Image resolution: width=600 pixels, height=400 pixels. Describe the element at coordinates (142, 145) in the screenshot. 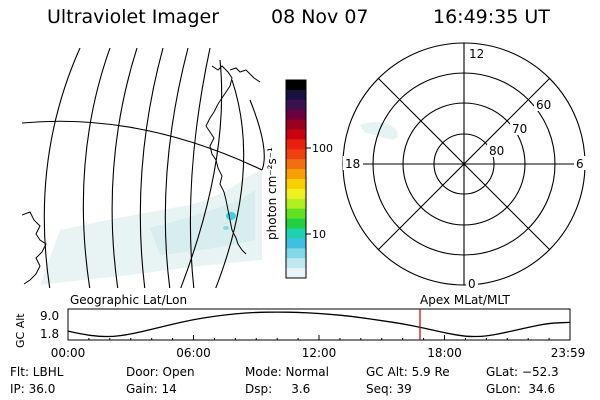

I see `latitude-line` at that location.